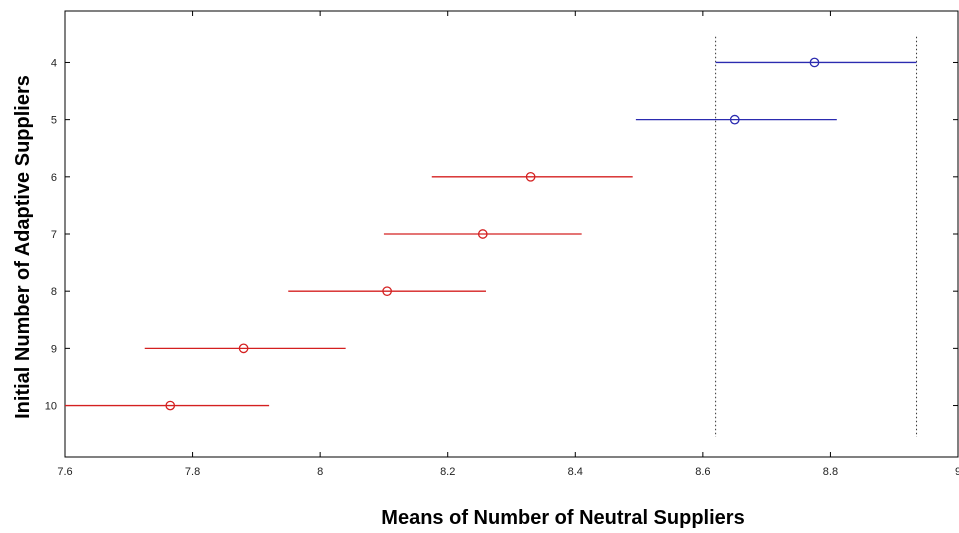 This screenshot has height=533, width=959. What do you see at coordinates (54, 121) in the screenshot?
I see `y-tick-label: 5` at bounding box center [54, 121].